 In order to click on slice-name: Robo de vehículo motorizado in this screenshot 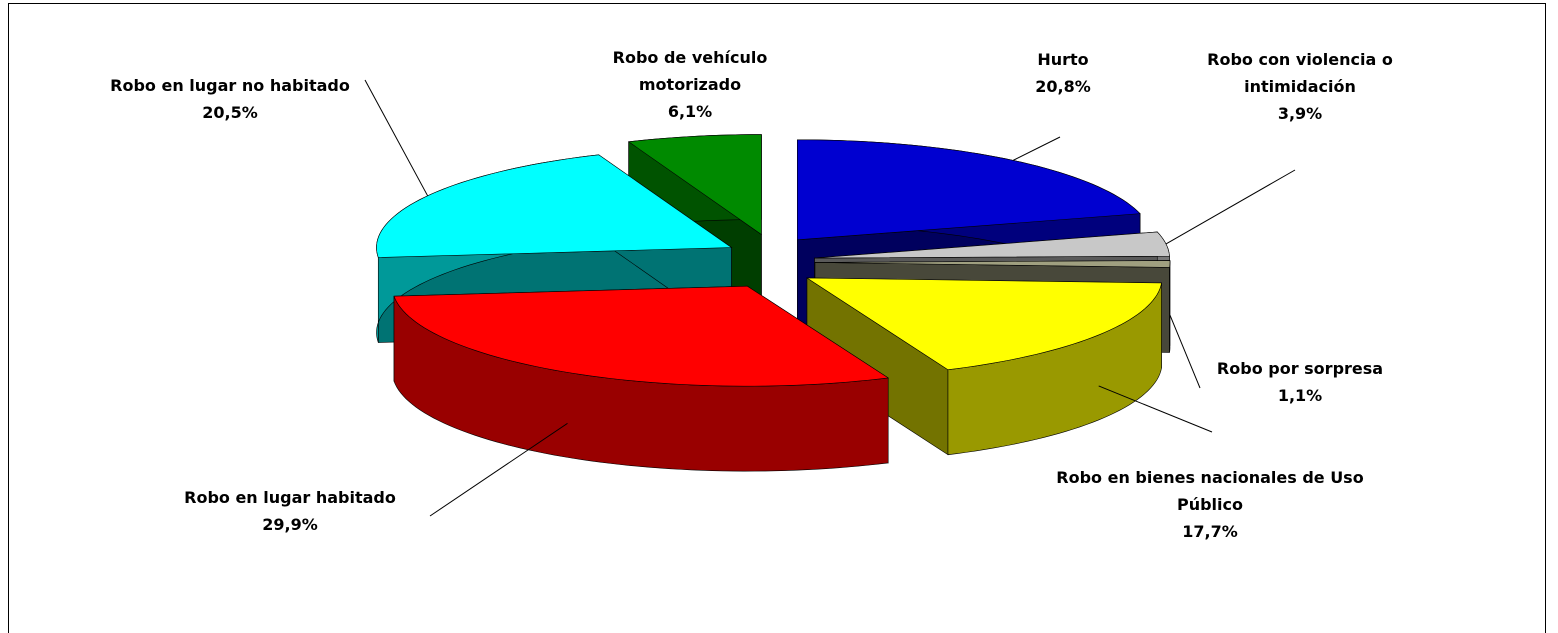, I will do `click(690, 71)`.